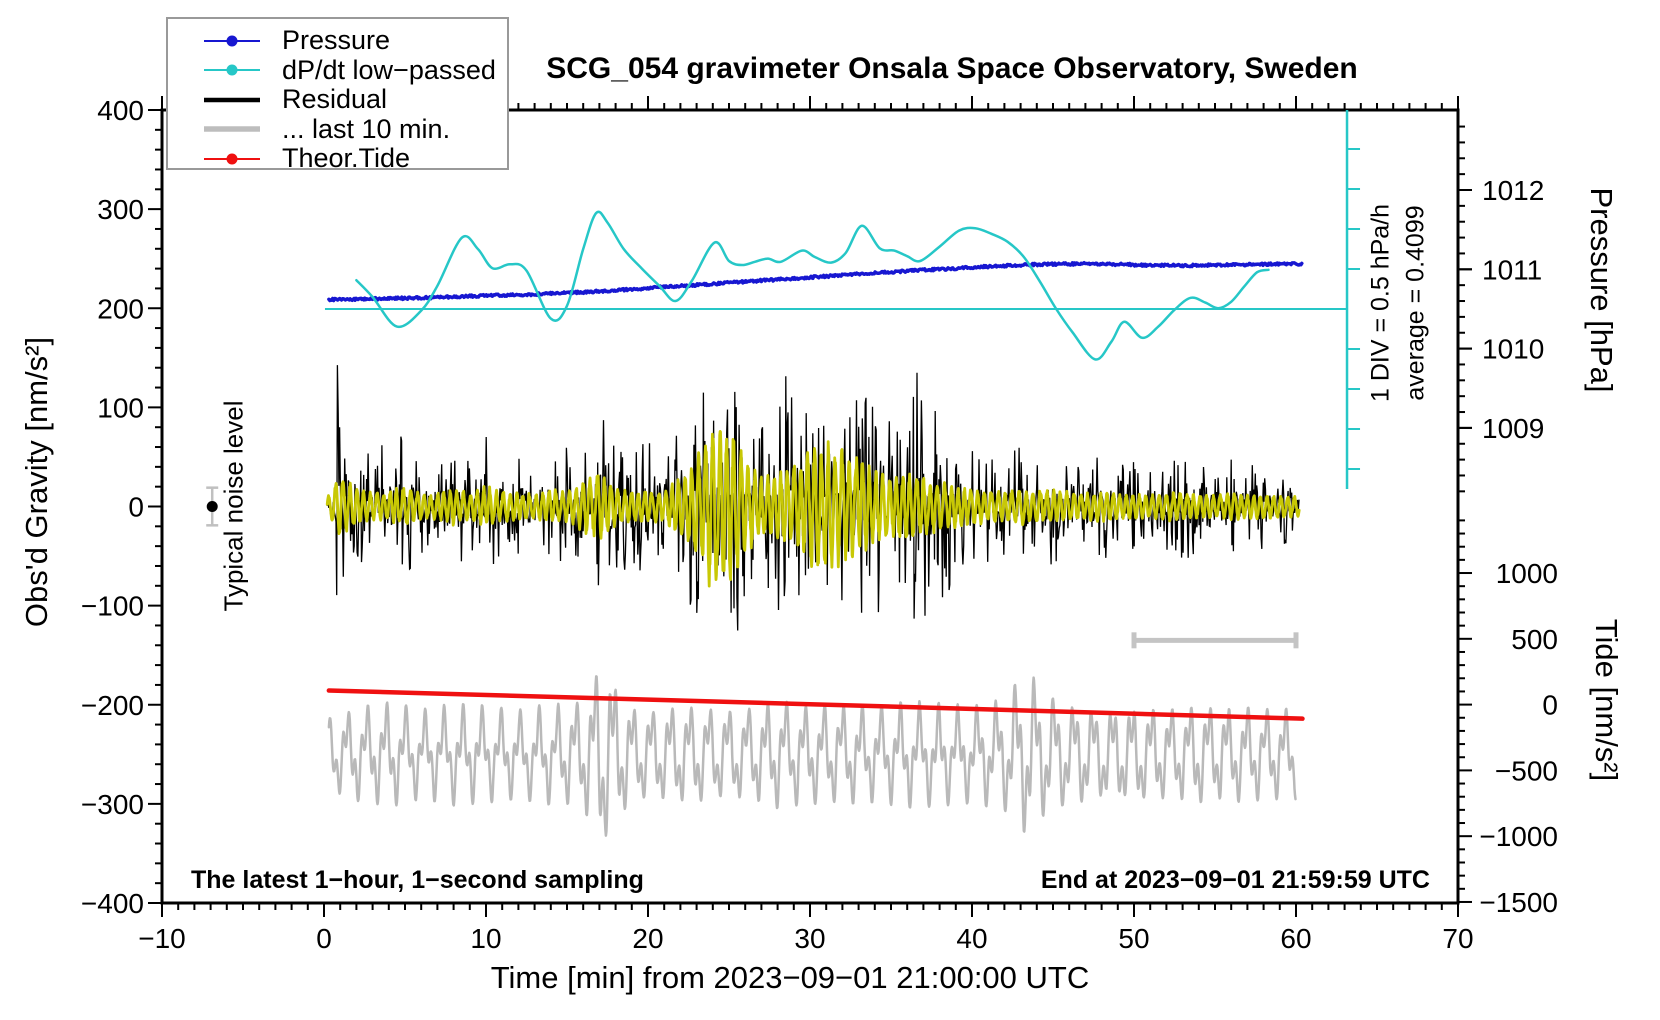 Image resolution: width=1660 pixels, height=1020 pixels. What do you see at coordinates (112, 606) in the screenshot?
I see `gravity-tick-label: −100` at bounding box center [112, 606].